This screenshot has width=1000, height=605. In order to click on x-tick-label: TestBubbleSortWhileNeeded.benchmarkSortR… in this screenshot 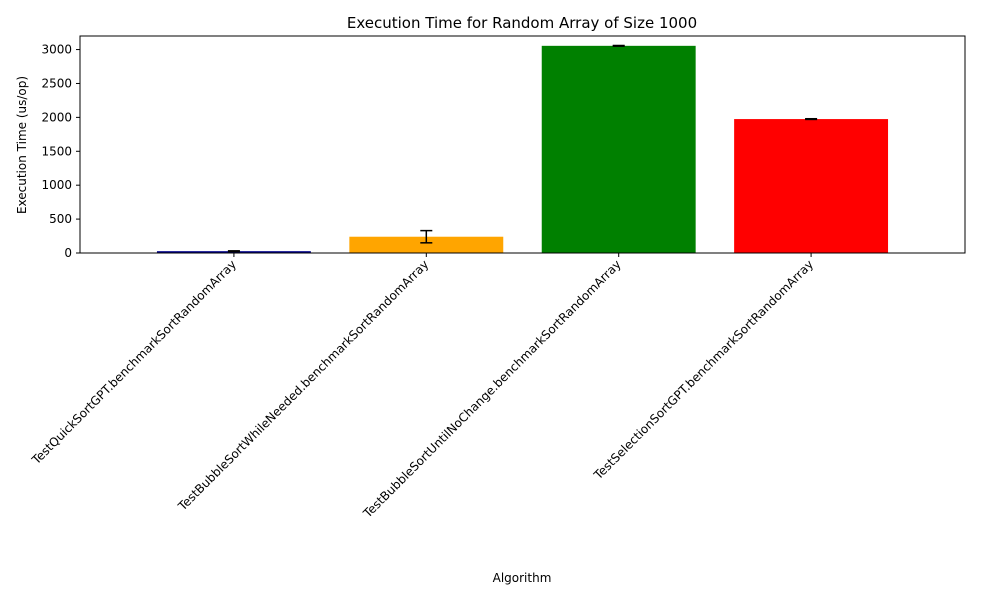, I will do `click(303, 385)`.